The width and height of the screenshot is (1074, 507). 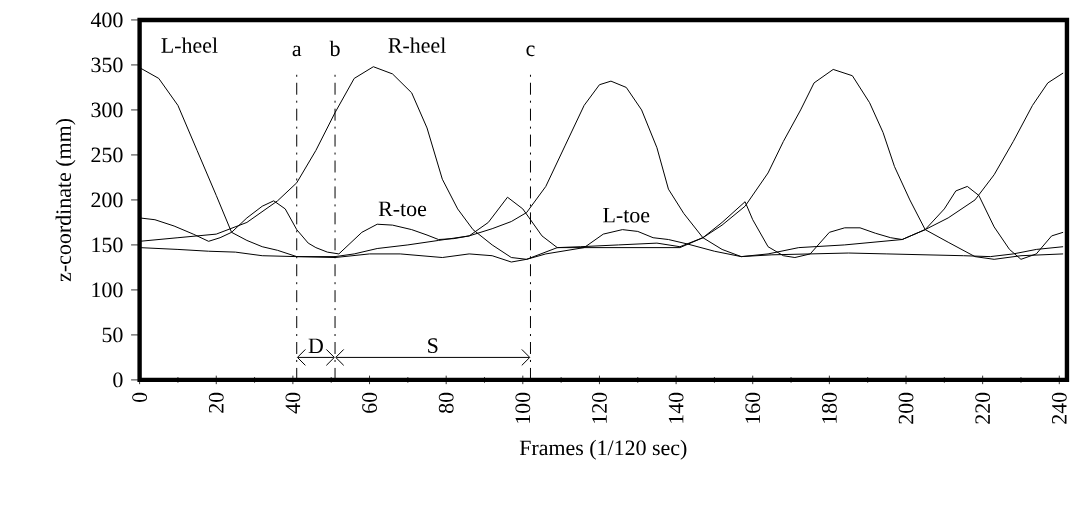 What do you see at coordinates (140, 397) in the screenshot?
I see `x-tick-label: 0` at bounding box center [140, 397].